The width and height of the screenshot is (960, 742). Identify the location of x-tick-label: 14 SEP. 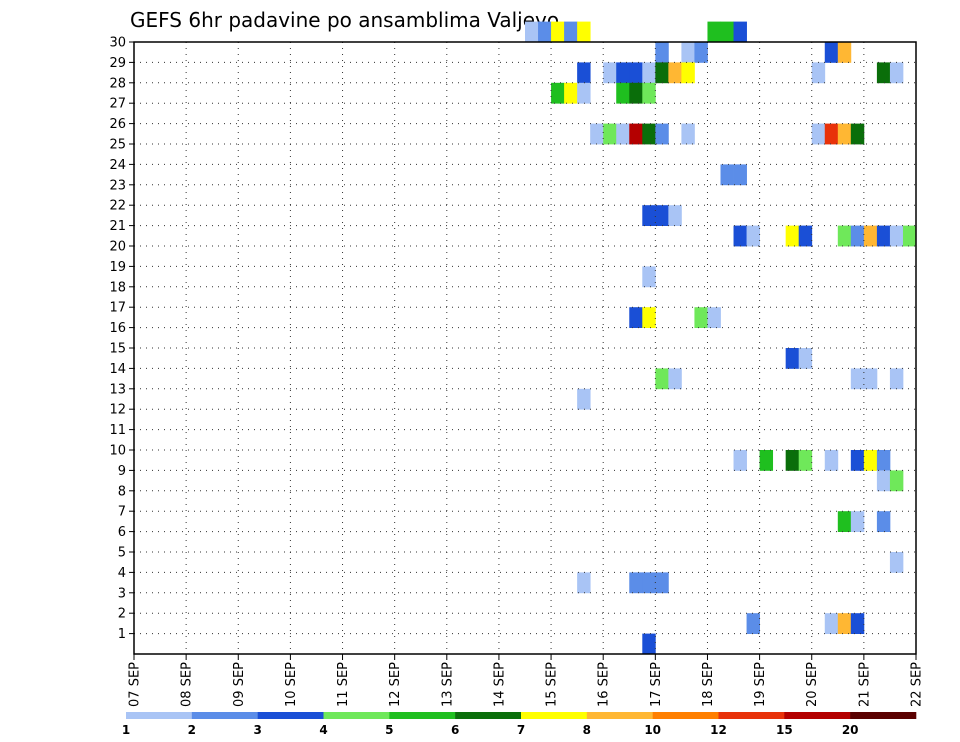
(499, 684).